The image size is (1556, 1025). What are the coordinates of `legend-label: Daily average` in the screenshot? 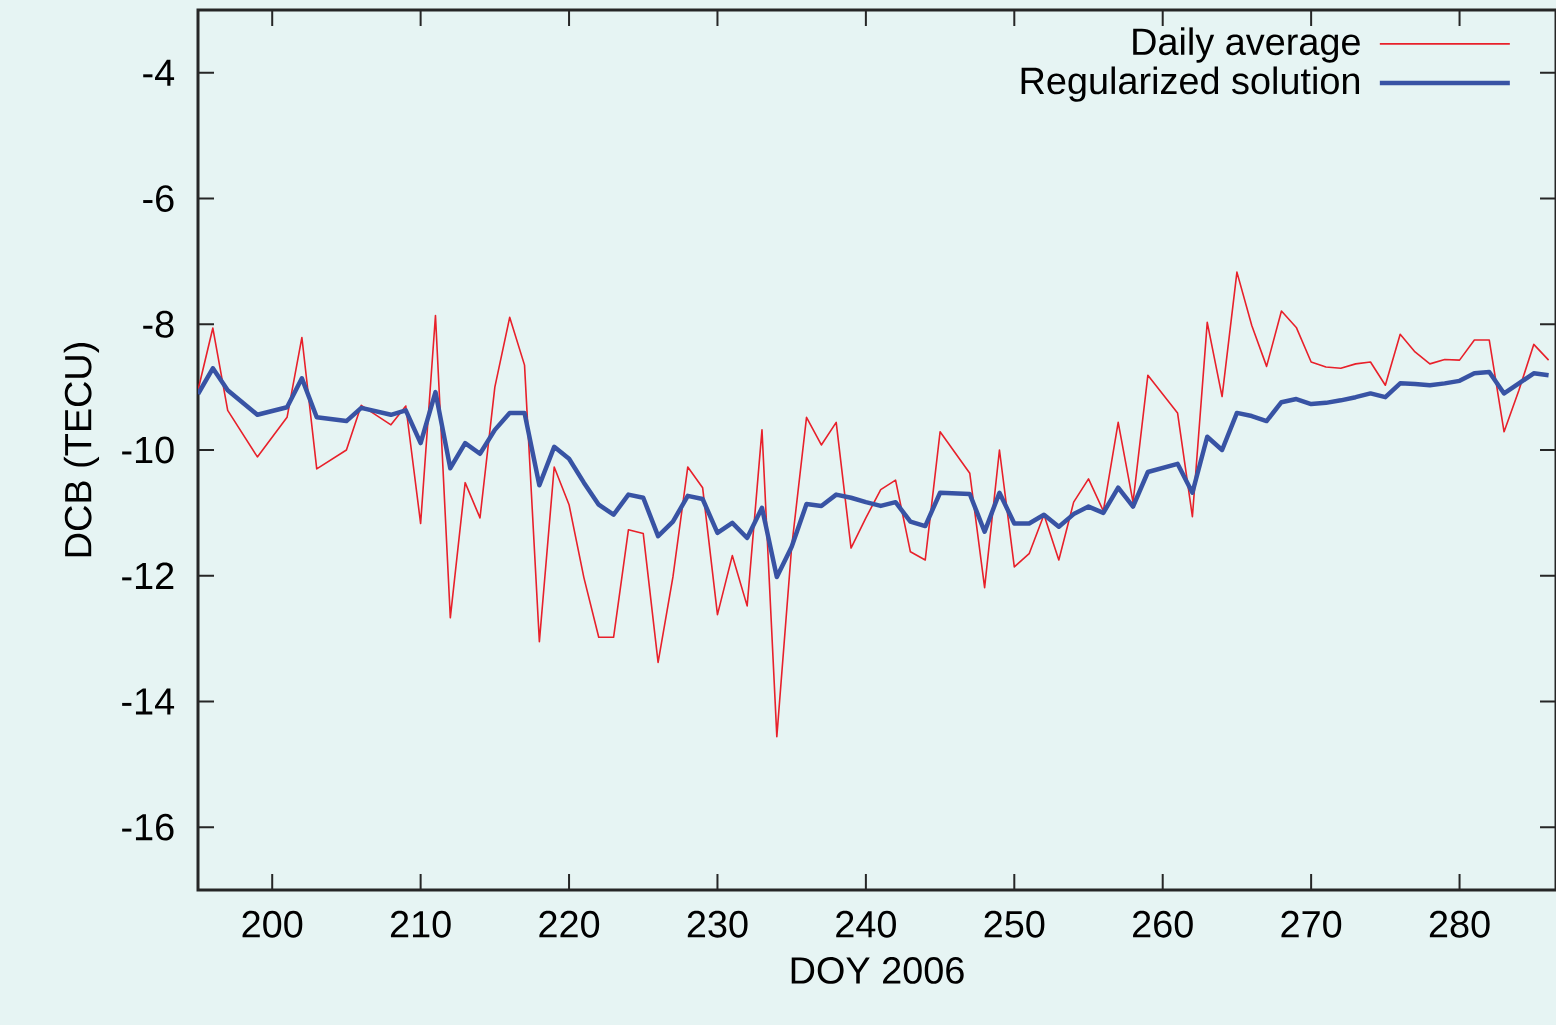 It's located at (1246, 45).